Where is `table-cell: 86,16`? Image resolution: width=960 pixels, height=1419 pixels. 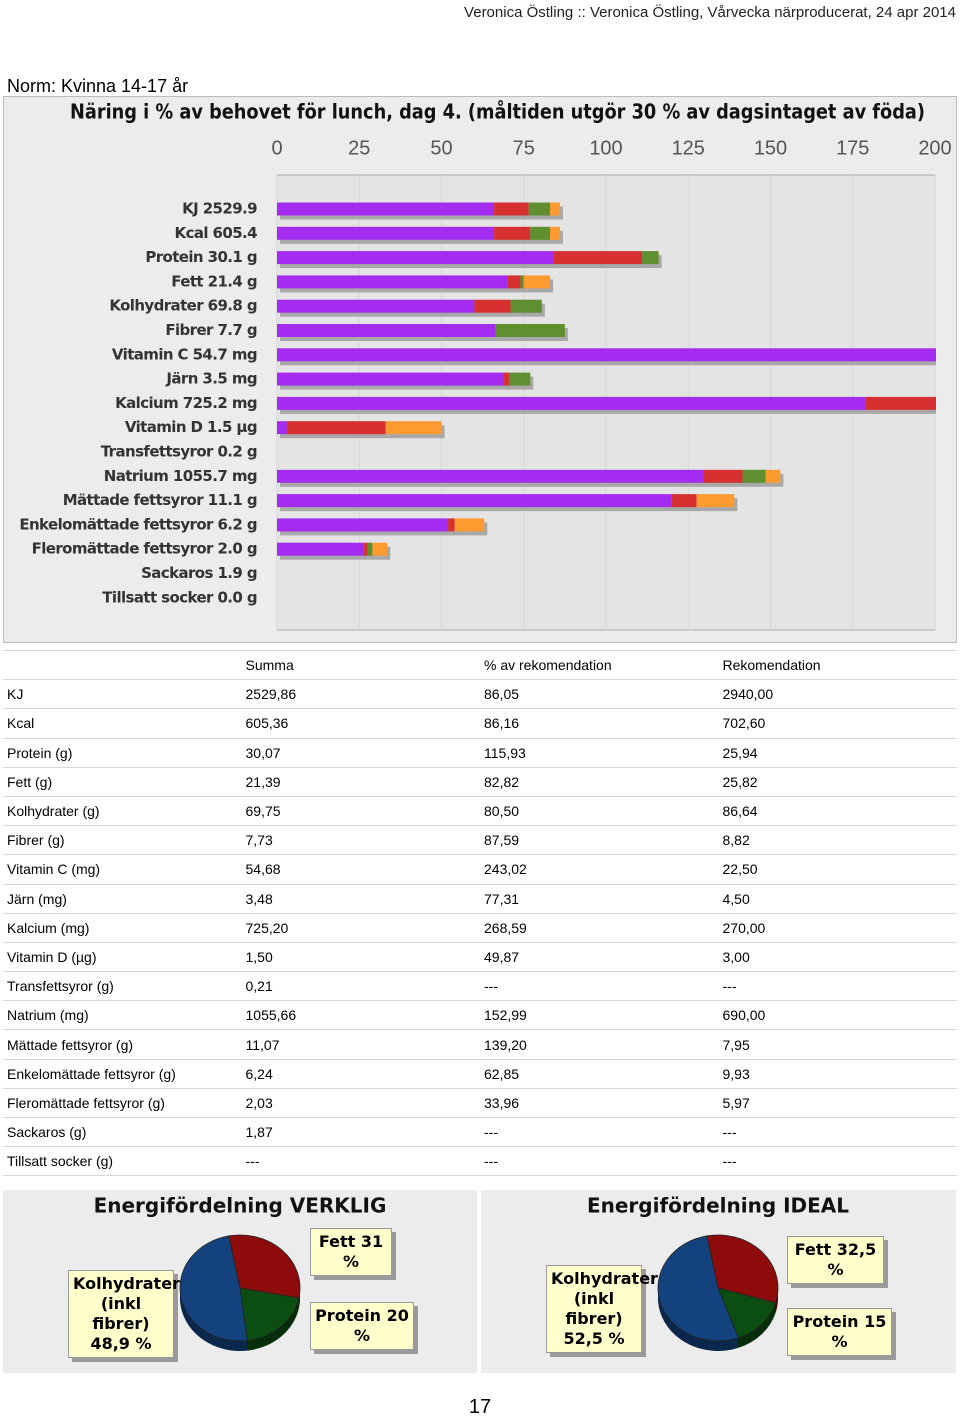 table-cell: 86,16 is located at coordinates (599, 723).